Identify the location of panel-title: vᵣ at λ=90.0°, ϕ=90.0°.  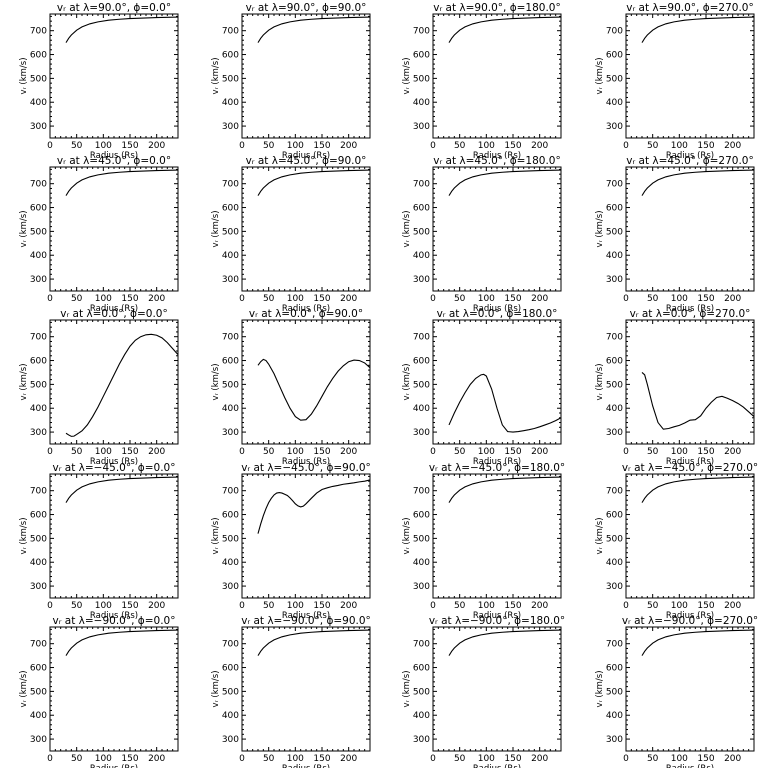
(306, 8).